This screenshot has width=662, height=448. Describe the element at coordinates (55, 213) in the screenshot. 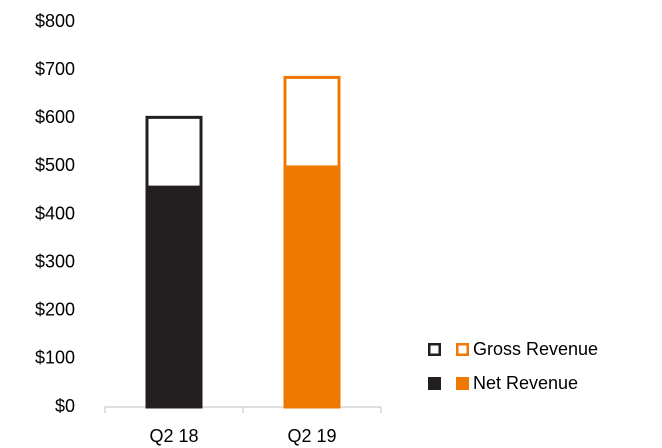

I see `y-tick-label: $400` at that location.